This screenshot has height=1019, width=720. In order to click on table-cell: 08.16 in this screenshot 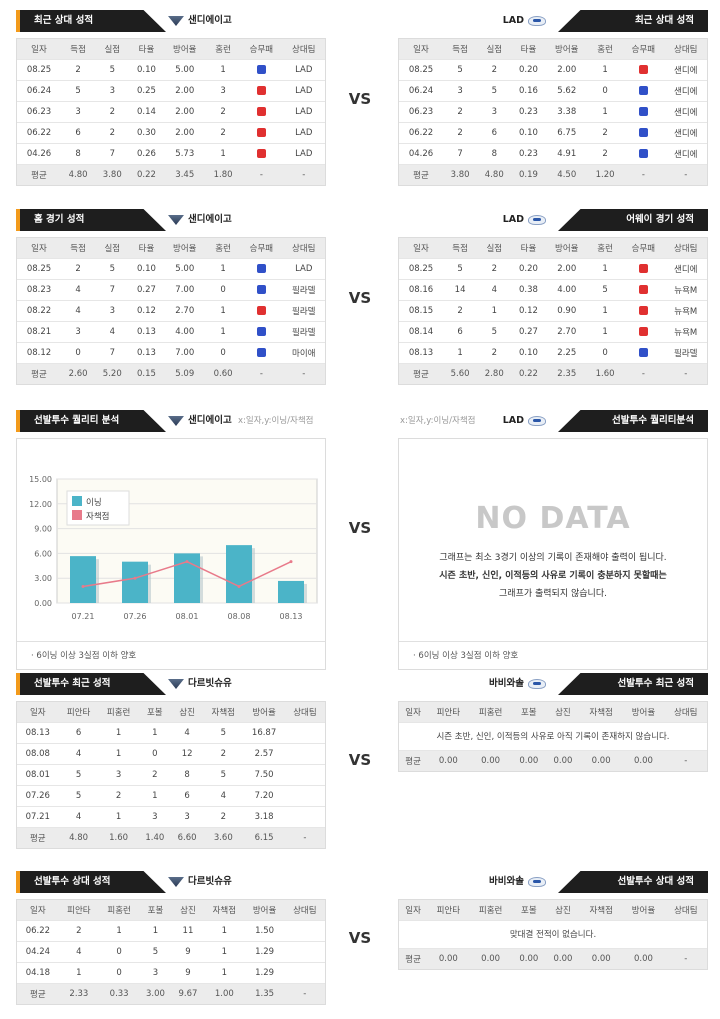, I will do `click(421, 289)`.